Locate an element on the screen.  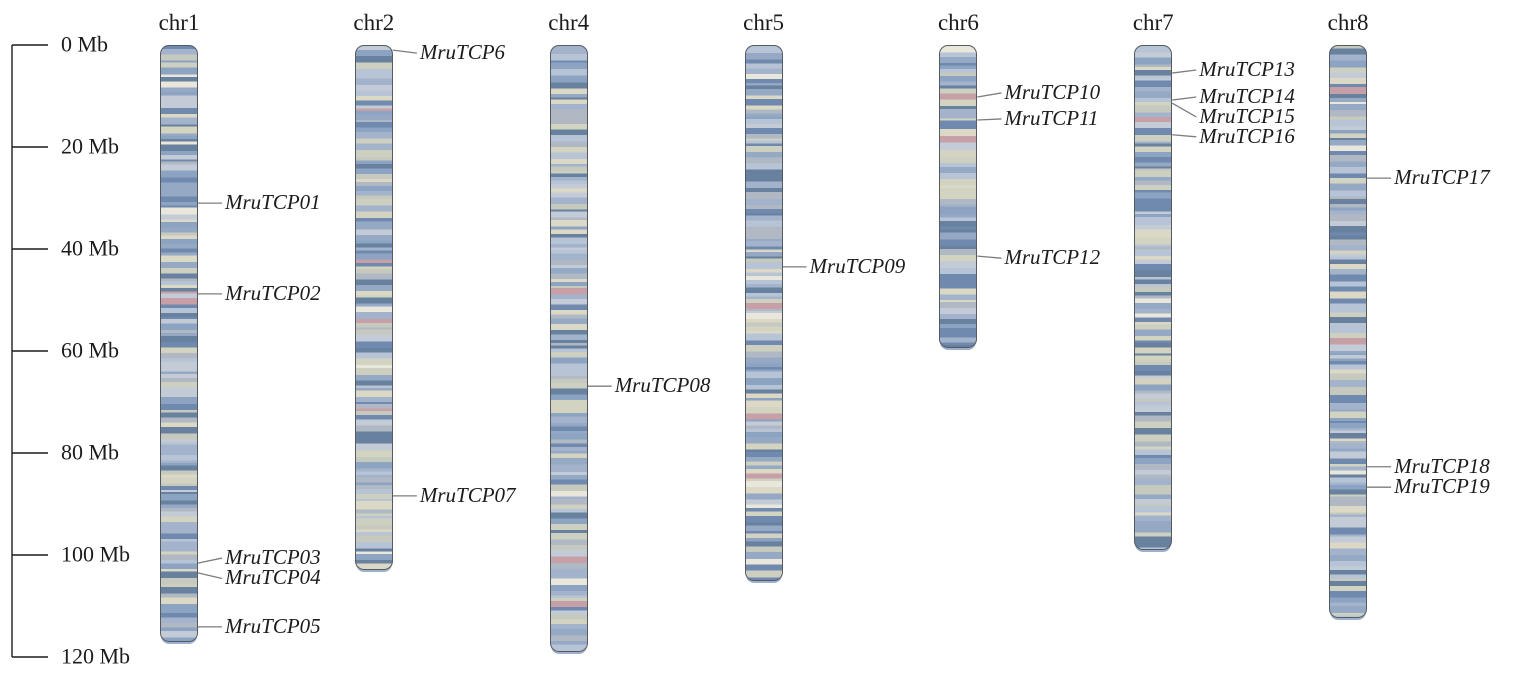
axis-tick-label: 80 Mb is located at coordinates (90, 452).